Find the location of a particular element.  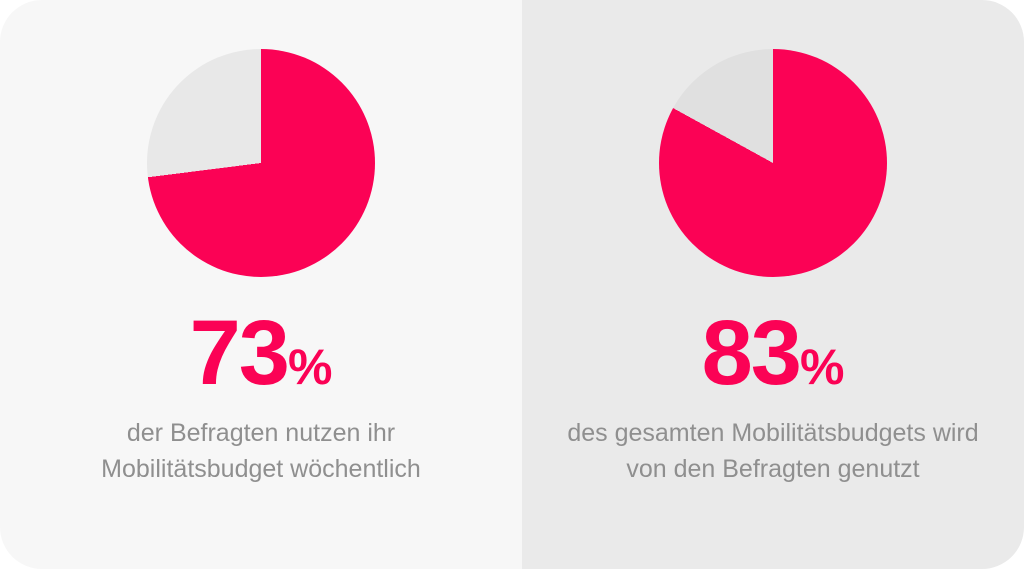

pie-chart-budget-utilization is located at coordinates (773, 163).